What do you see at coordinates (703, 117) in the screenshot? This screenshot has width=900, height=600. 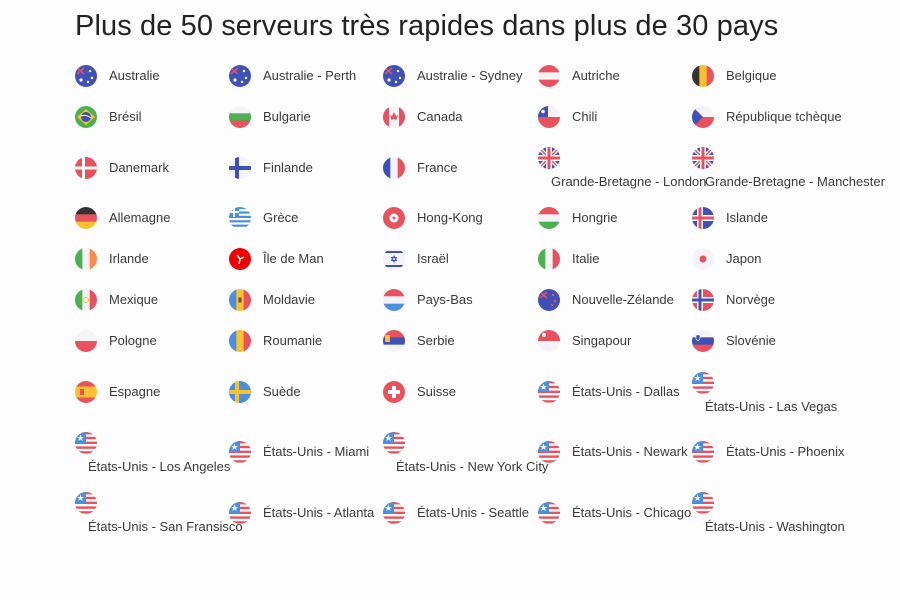 I see `czech-flag-icon` at bounding box center [703, 117].